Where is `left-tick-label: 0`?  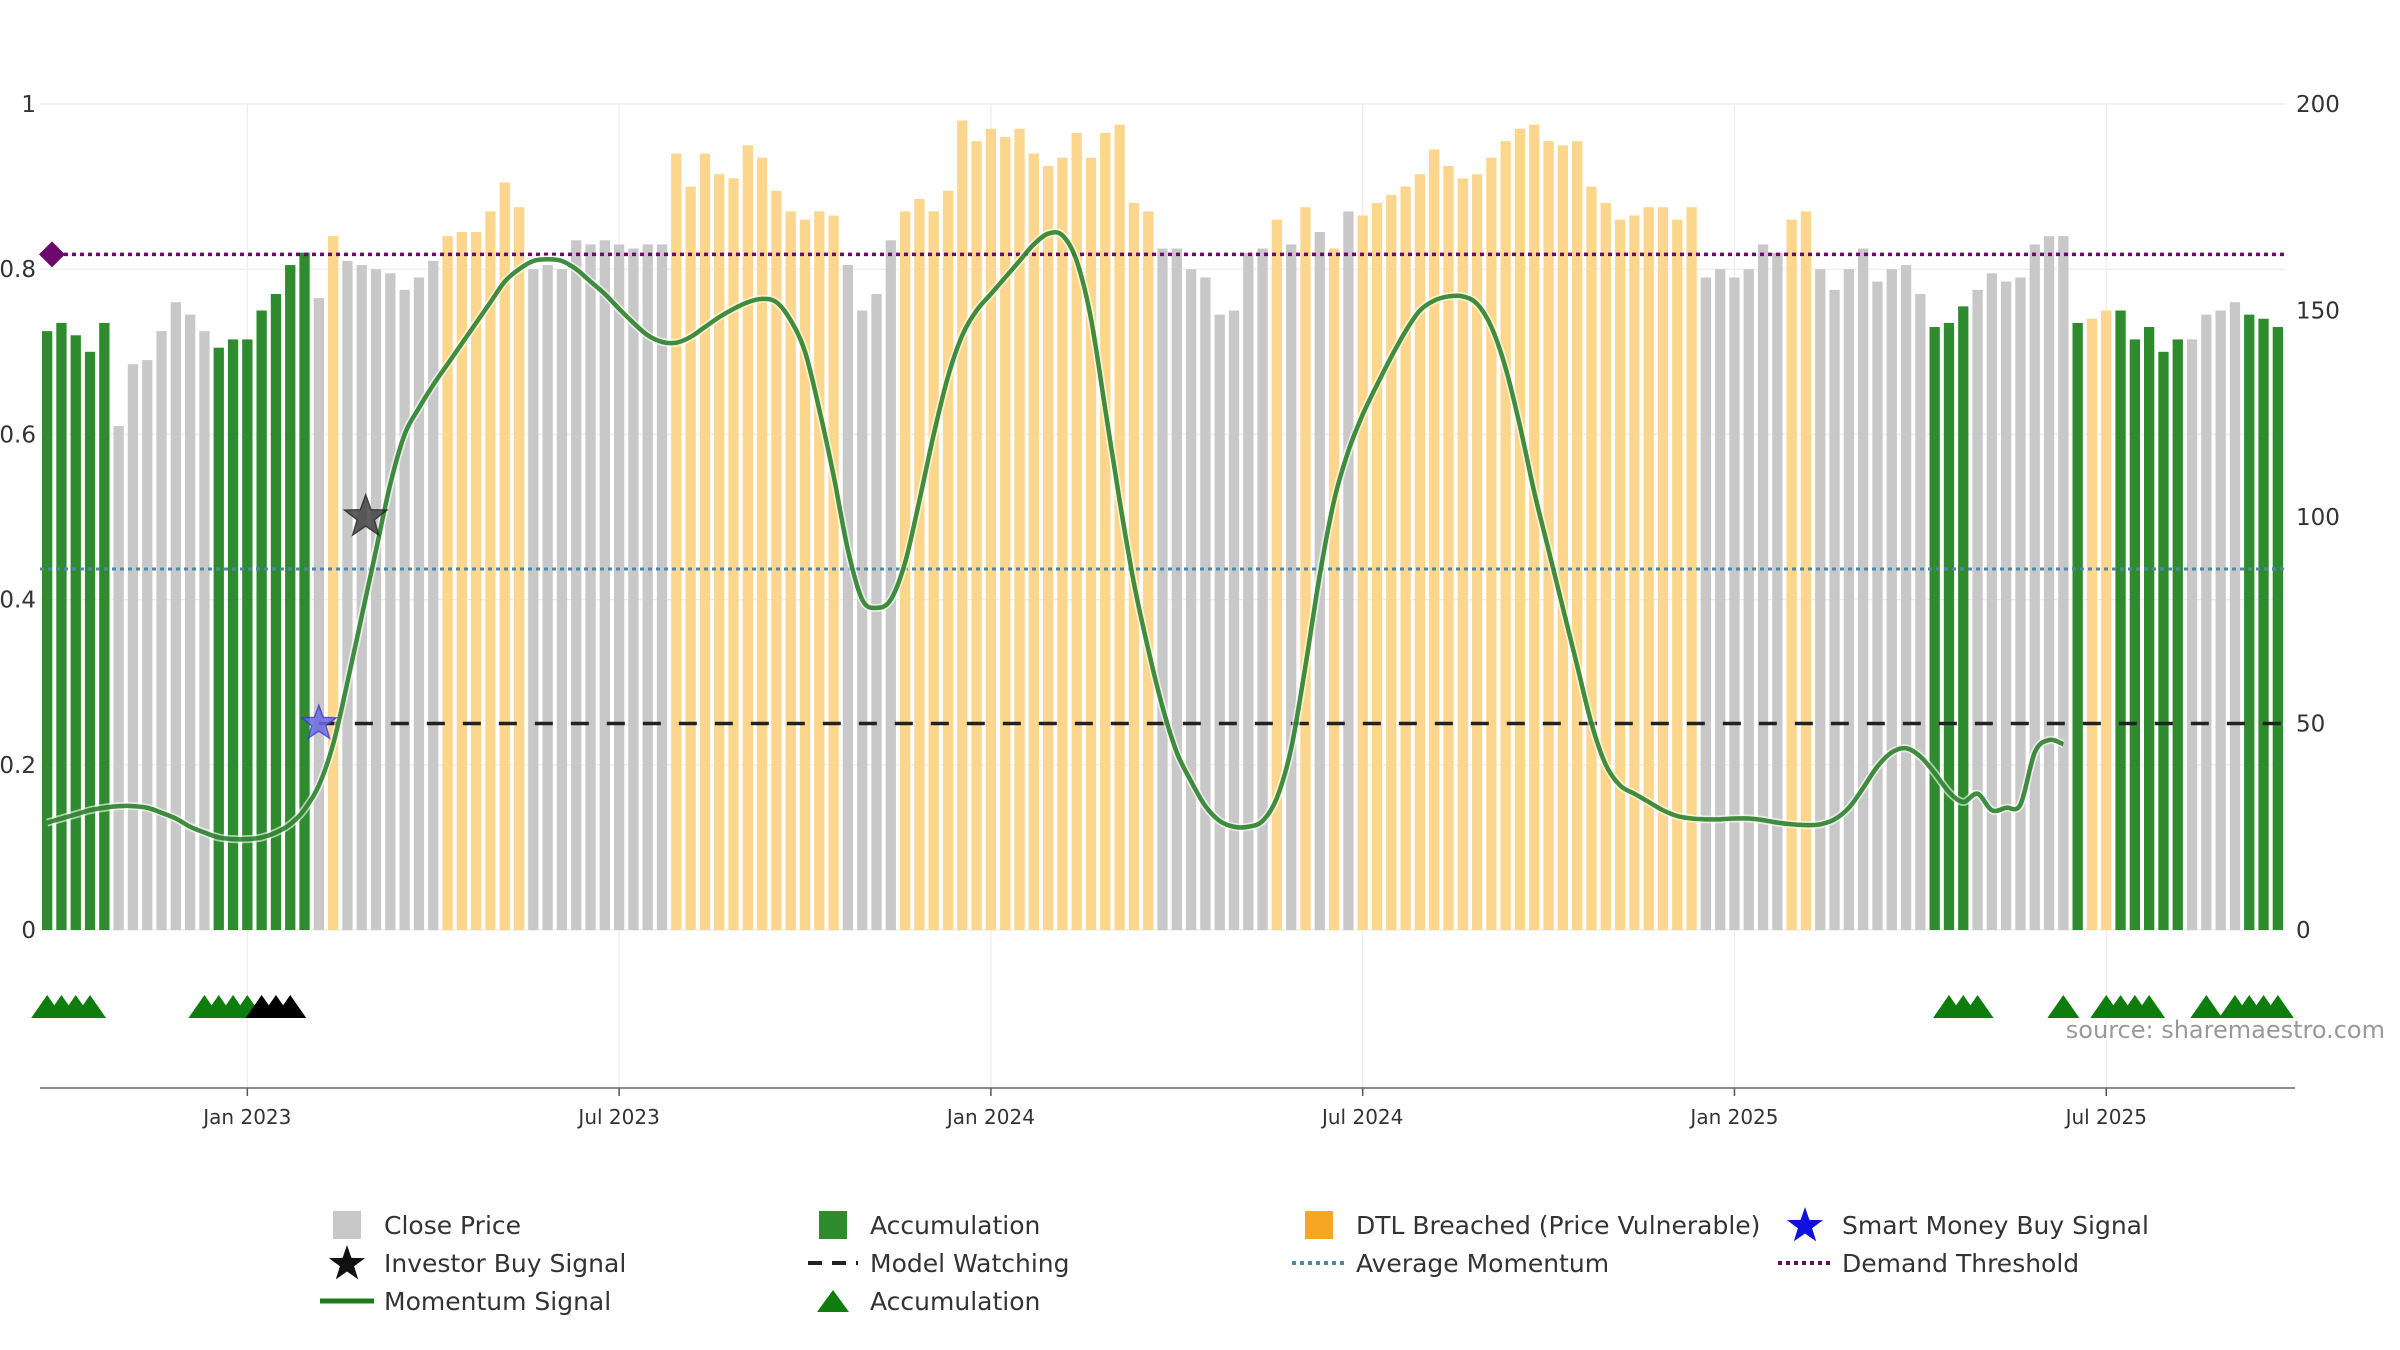 left-tick-label: 0 is located at coordinates (28, 931).